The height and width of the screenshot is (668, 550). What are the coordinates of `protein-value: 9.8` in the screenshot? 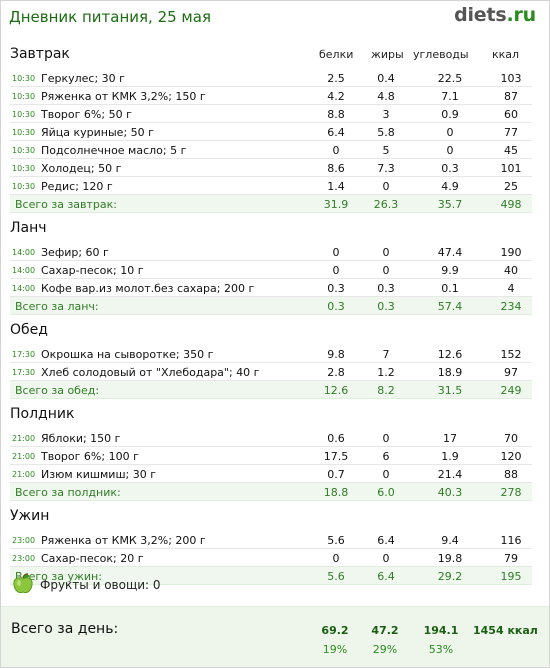 It's located at (336, 354).